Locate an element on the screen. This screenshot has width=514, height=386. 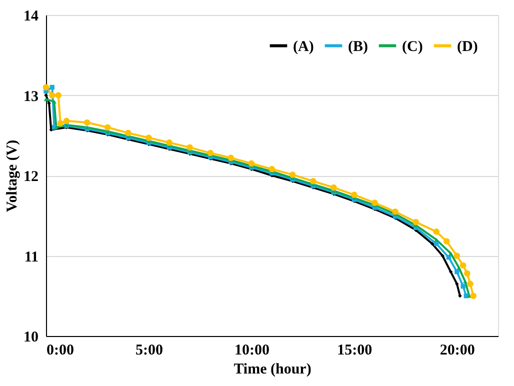
legend-label: (A) is located at coordinates (303, 46).